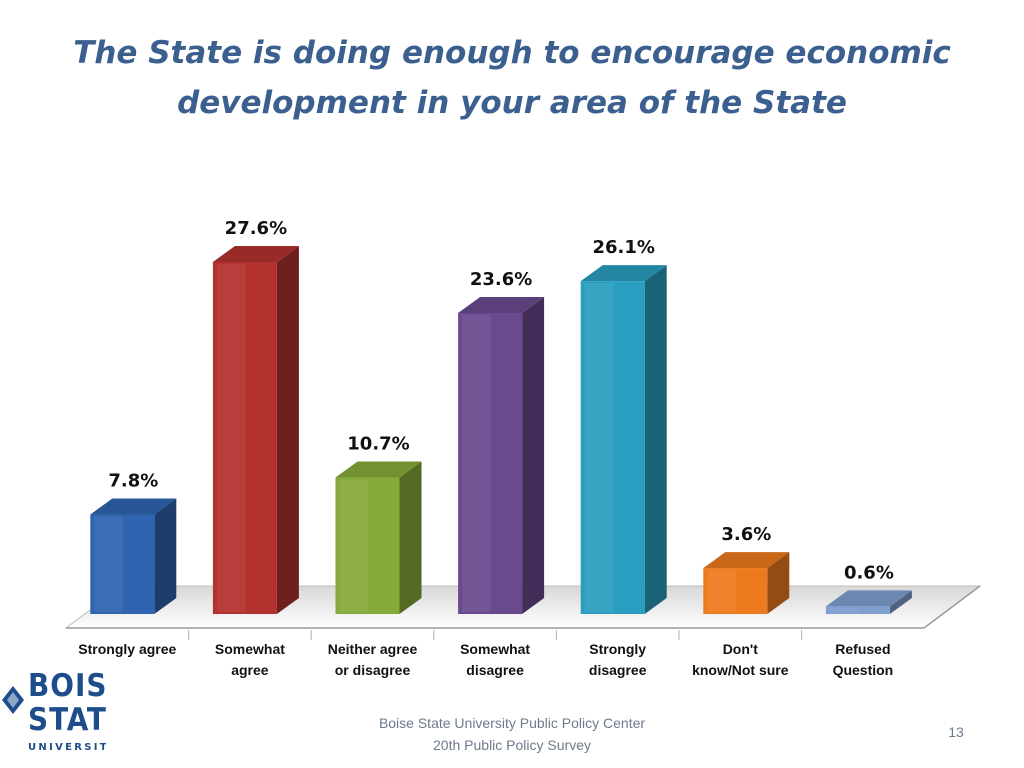 Image resolution: width=1024 pixels, height=768 pixels. Describe the element at coordinates (256, 228) in the screenshot. I see `value-label-2: 27.6%` at that location.